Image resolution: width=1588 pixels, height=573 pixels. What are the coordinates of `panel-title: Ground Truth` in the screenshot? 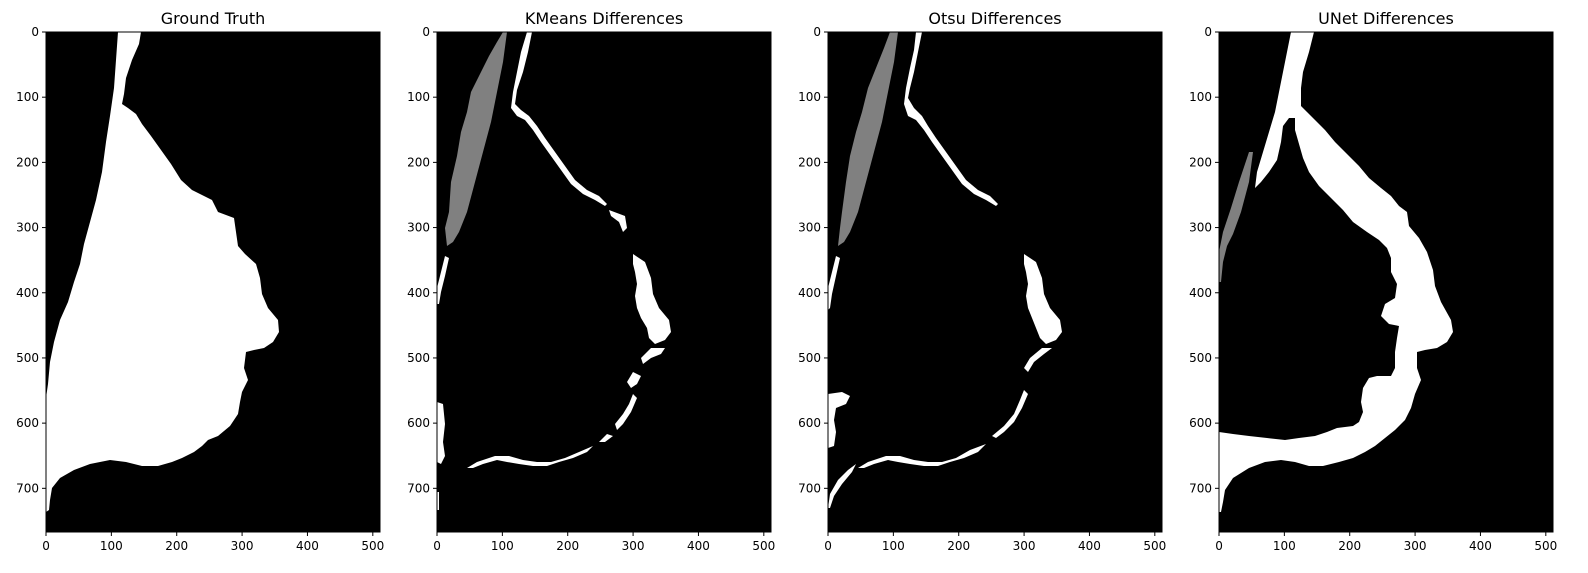 It's located at (213, 18).